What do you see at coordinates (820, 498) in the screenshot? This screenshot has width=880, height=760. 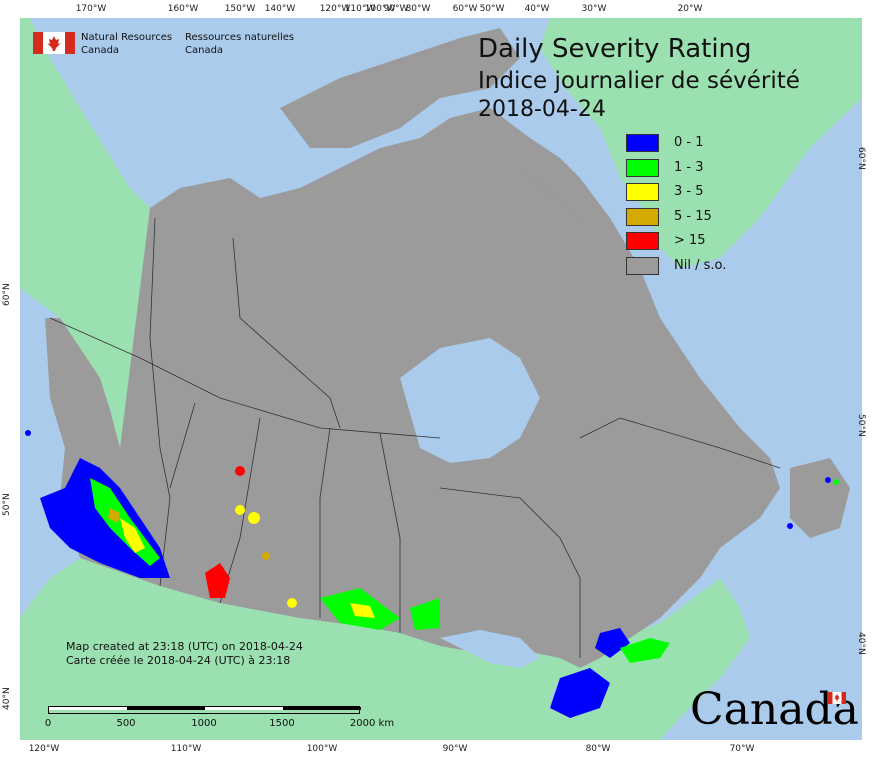 I see `newfoundland` at bounding box center [820, 498].